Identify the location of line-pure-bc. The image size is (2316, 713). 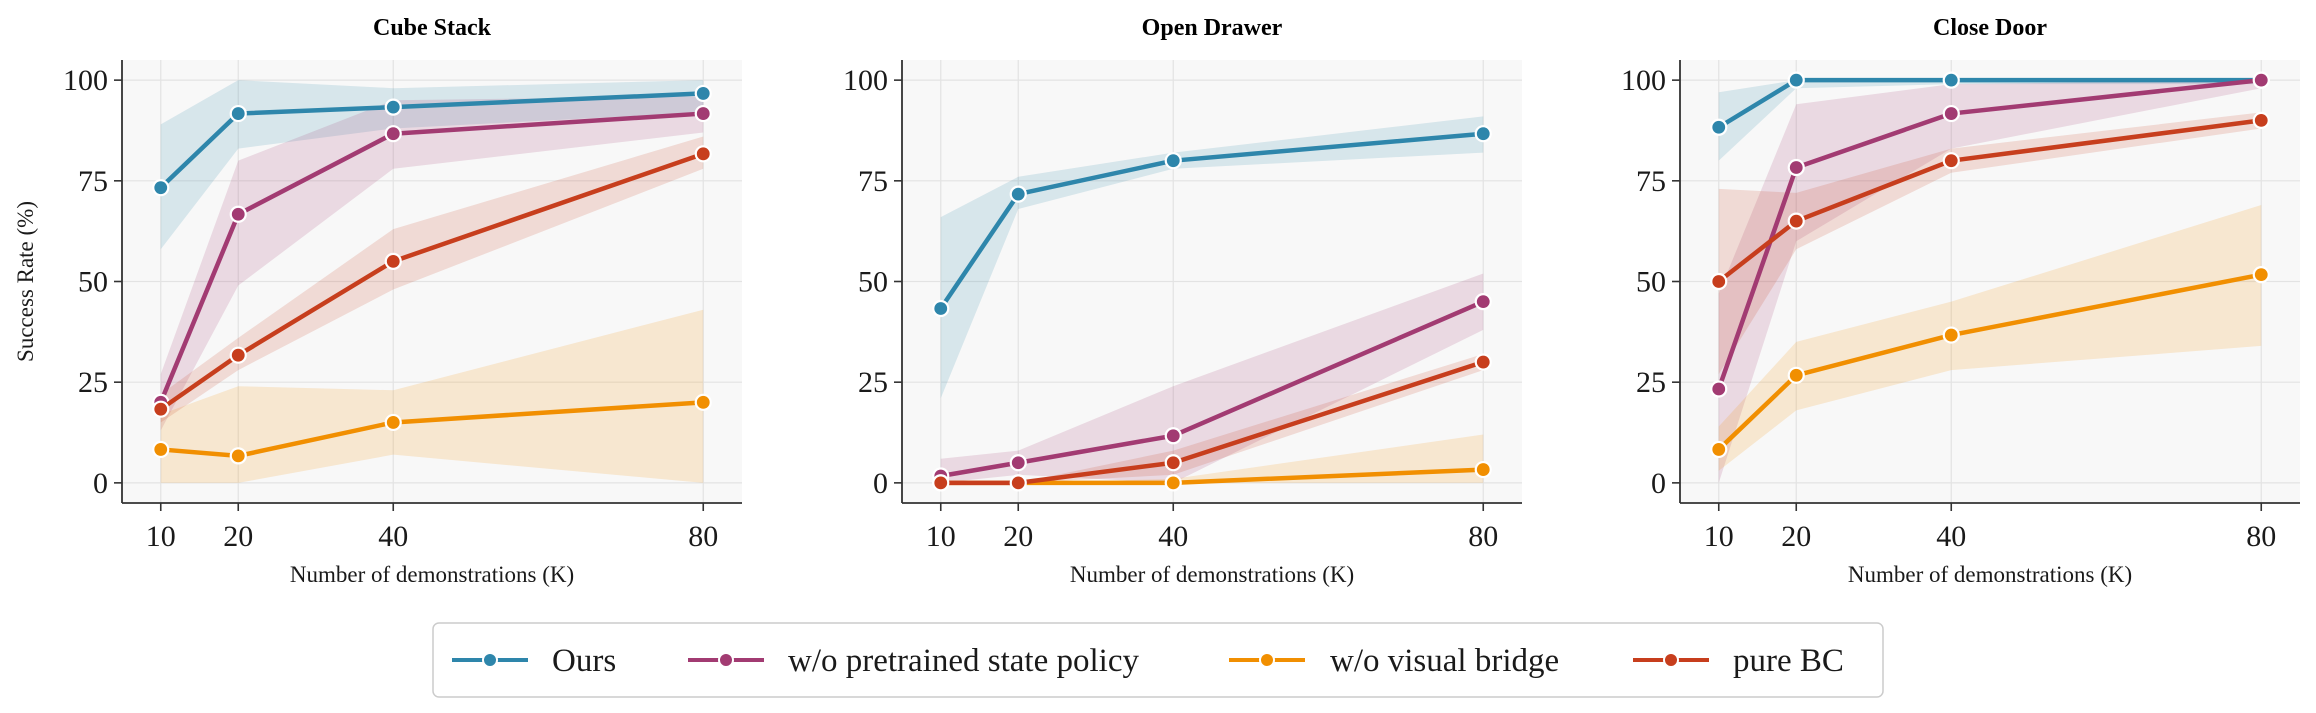
(1212, 422).